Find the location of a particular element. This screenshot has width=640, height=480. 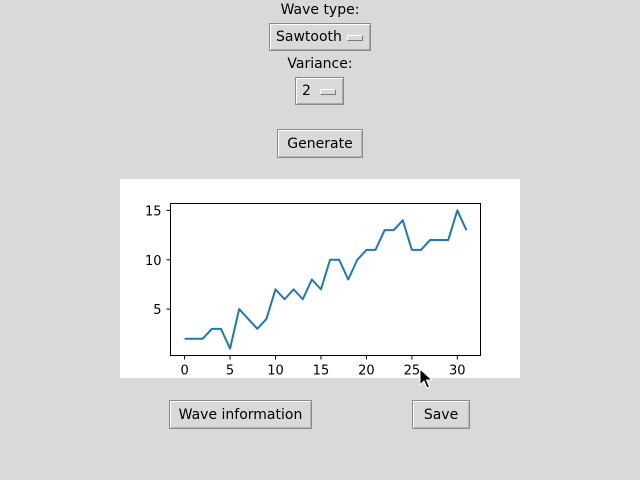

x-tick-label: 10 is located at coordinates (275, 371).